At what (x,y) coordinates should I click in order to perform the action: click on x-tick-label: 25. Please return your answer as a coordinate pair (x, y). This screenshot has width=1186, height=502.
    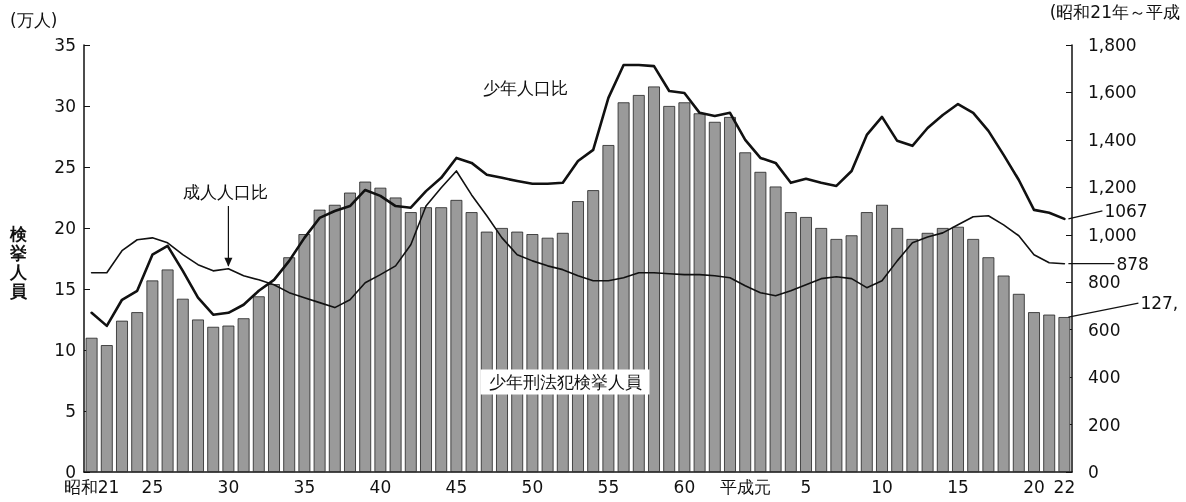
    Looking at the image, I should click on (152, 486).